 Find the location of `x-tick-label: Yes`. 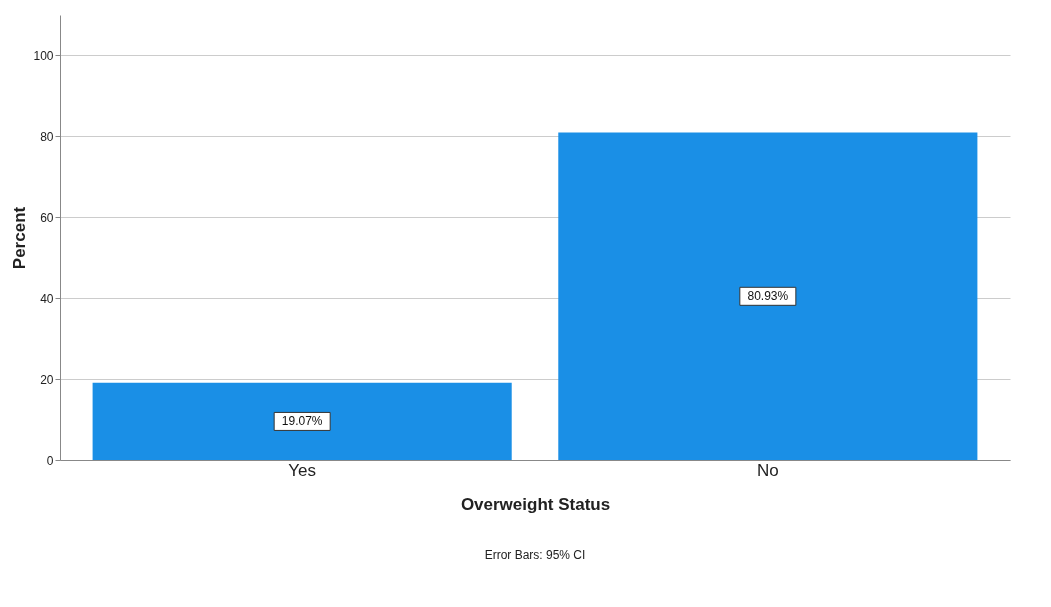

x-tick-label: Yes is located at coordinates (302, 470).